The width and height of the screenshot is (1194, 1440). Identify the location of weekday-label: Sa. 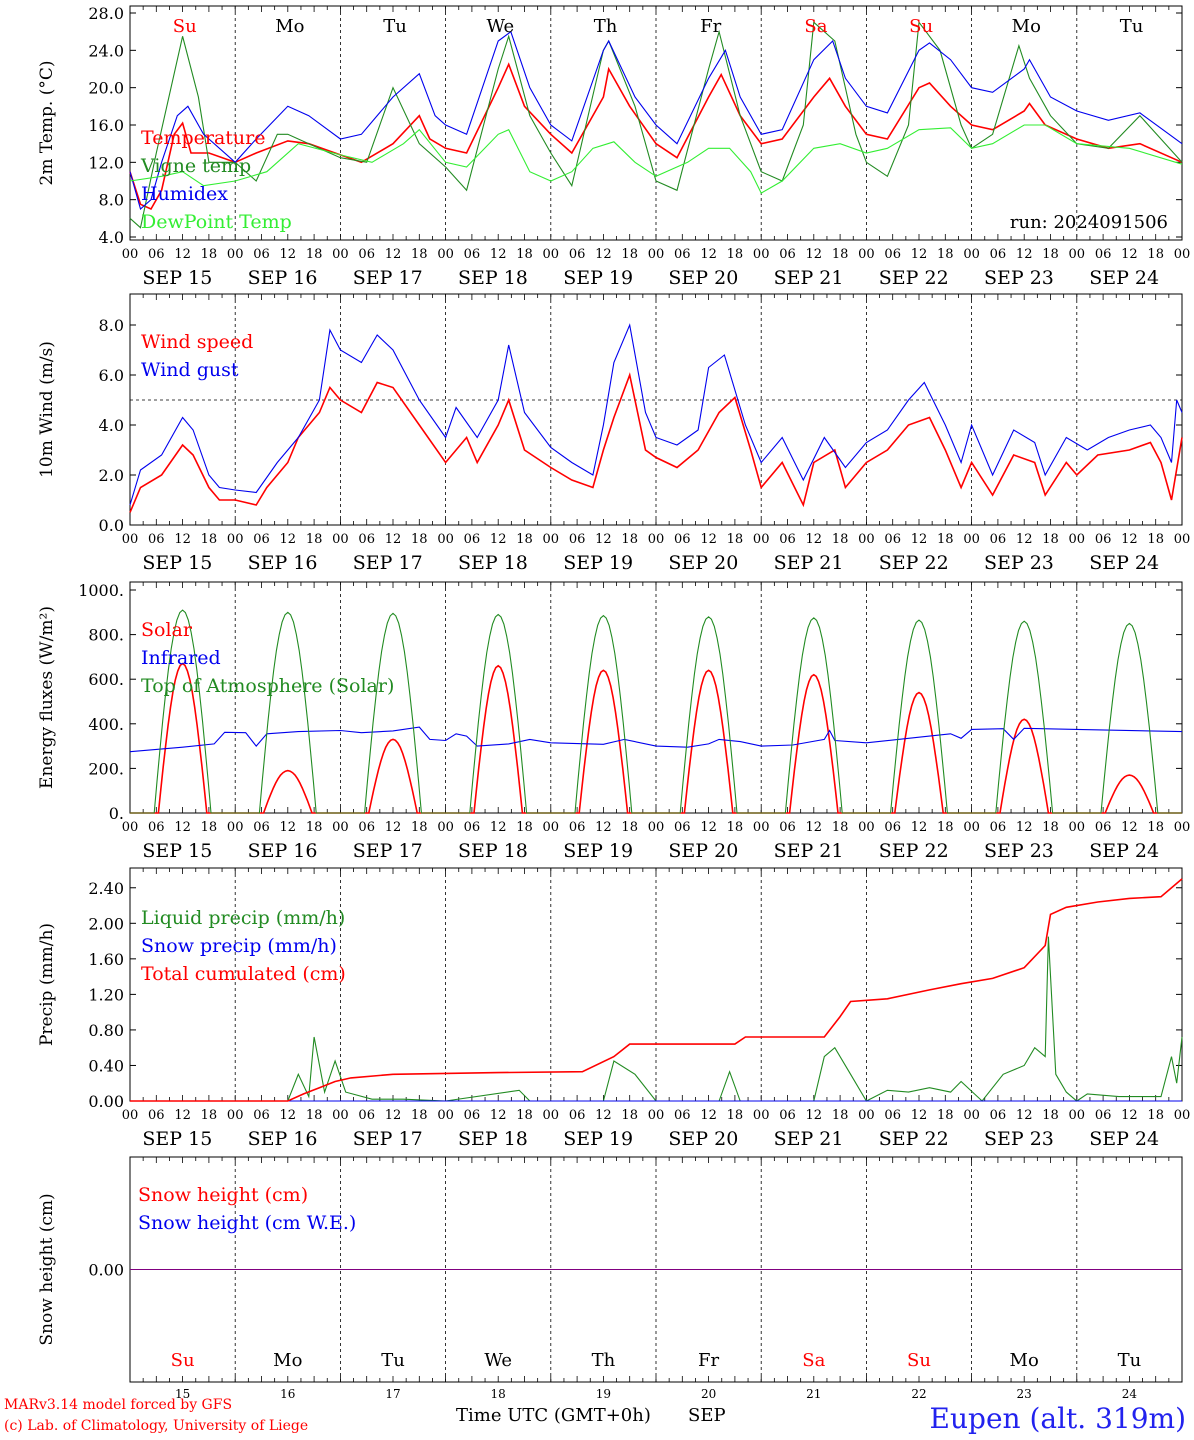
(815, 26).